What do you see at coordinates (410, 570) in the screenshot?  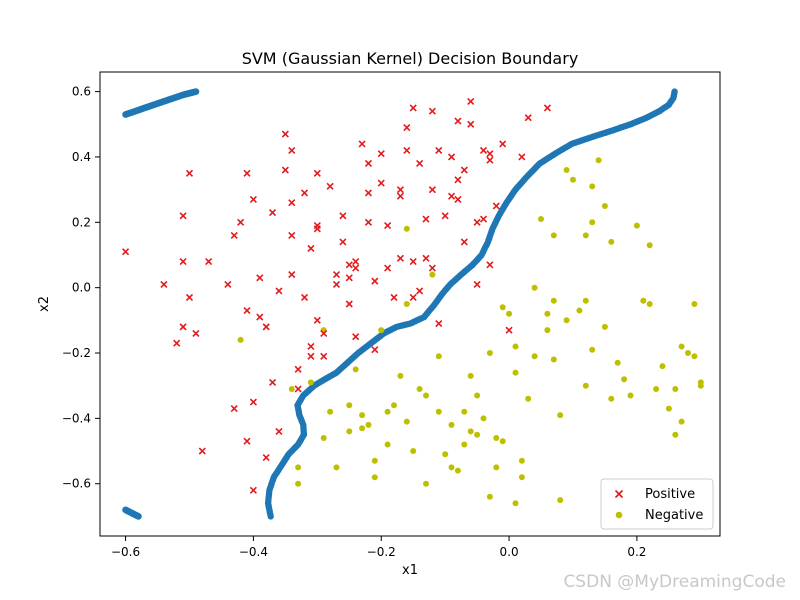 I see `x-axis-label: x1` at bounding box center [410, 570].